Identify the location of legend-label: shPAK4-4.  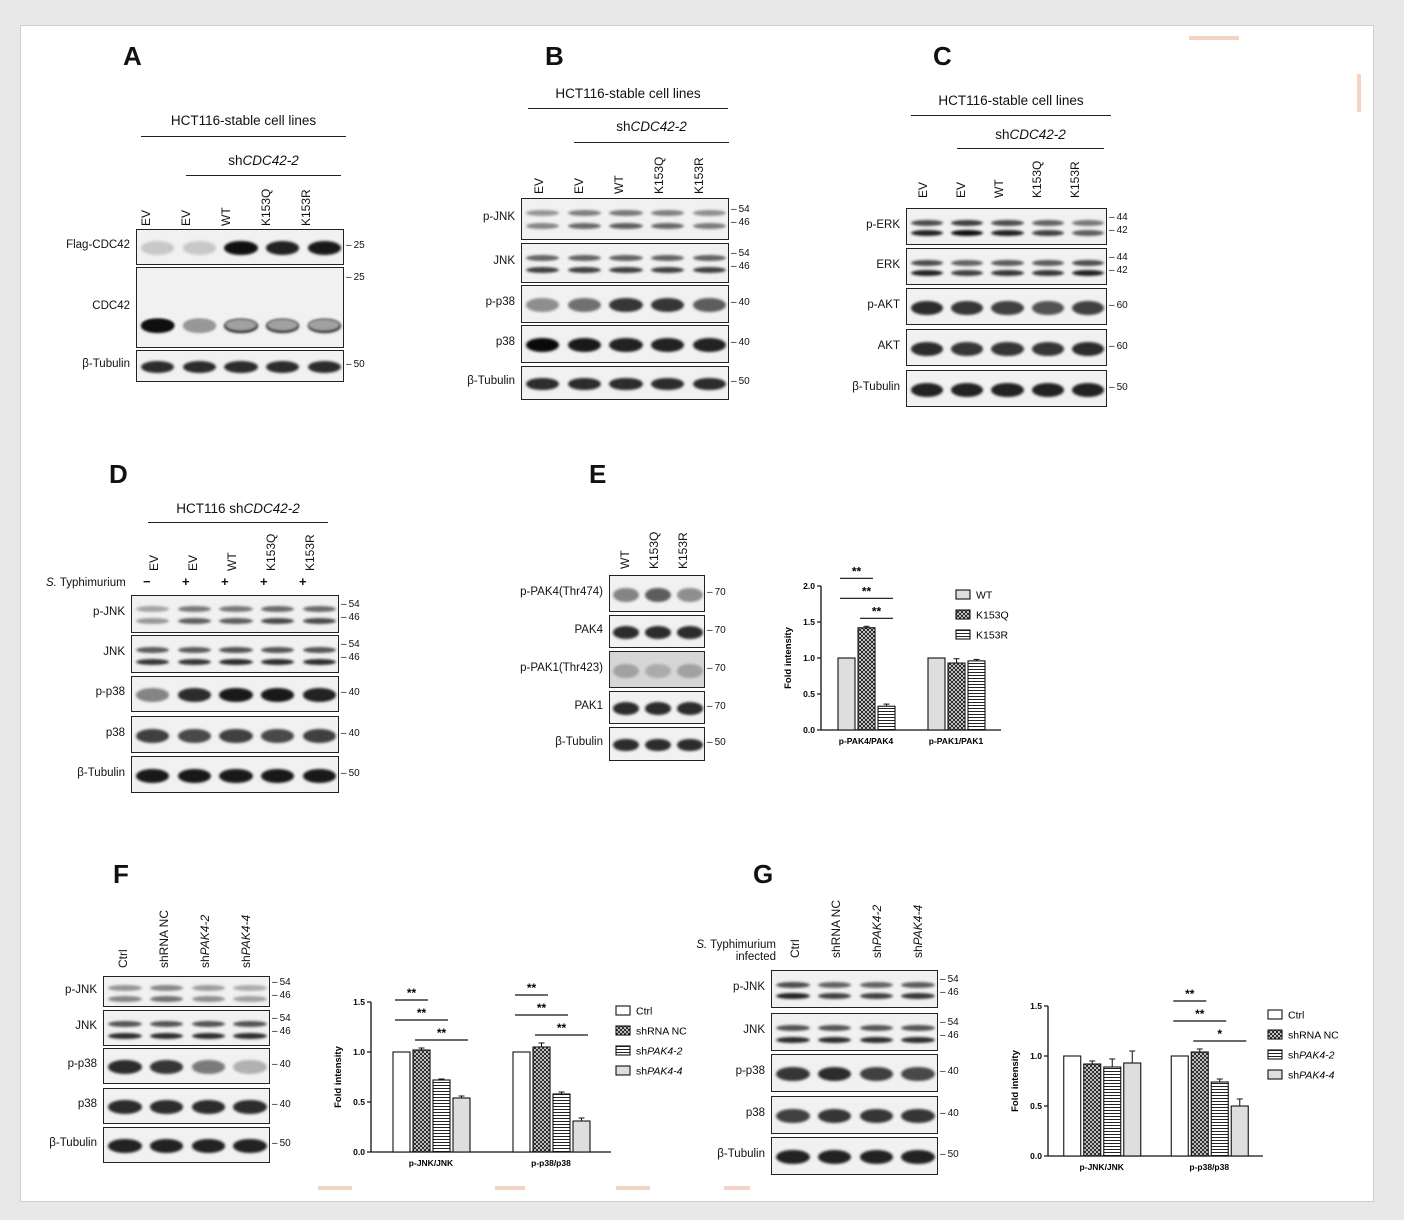
(1311, 1076).